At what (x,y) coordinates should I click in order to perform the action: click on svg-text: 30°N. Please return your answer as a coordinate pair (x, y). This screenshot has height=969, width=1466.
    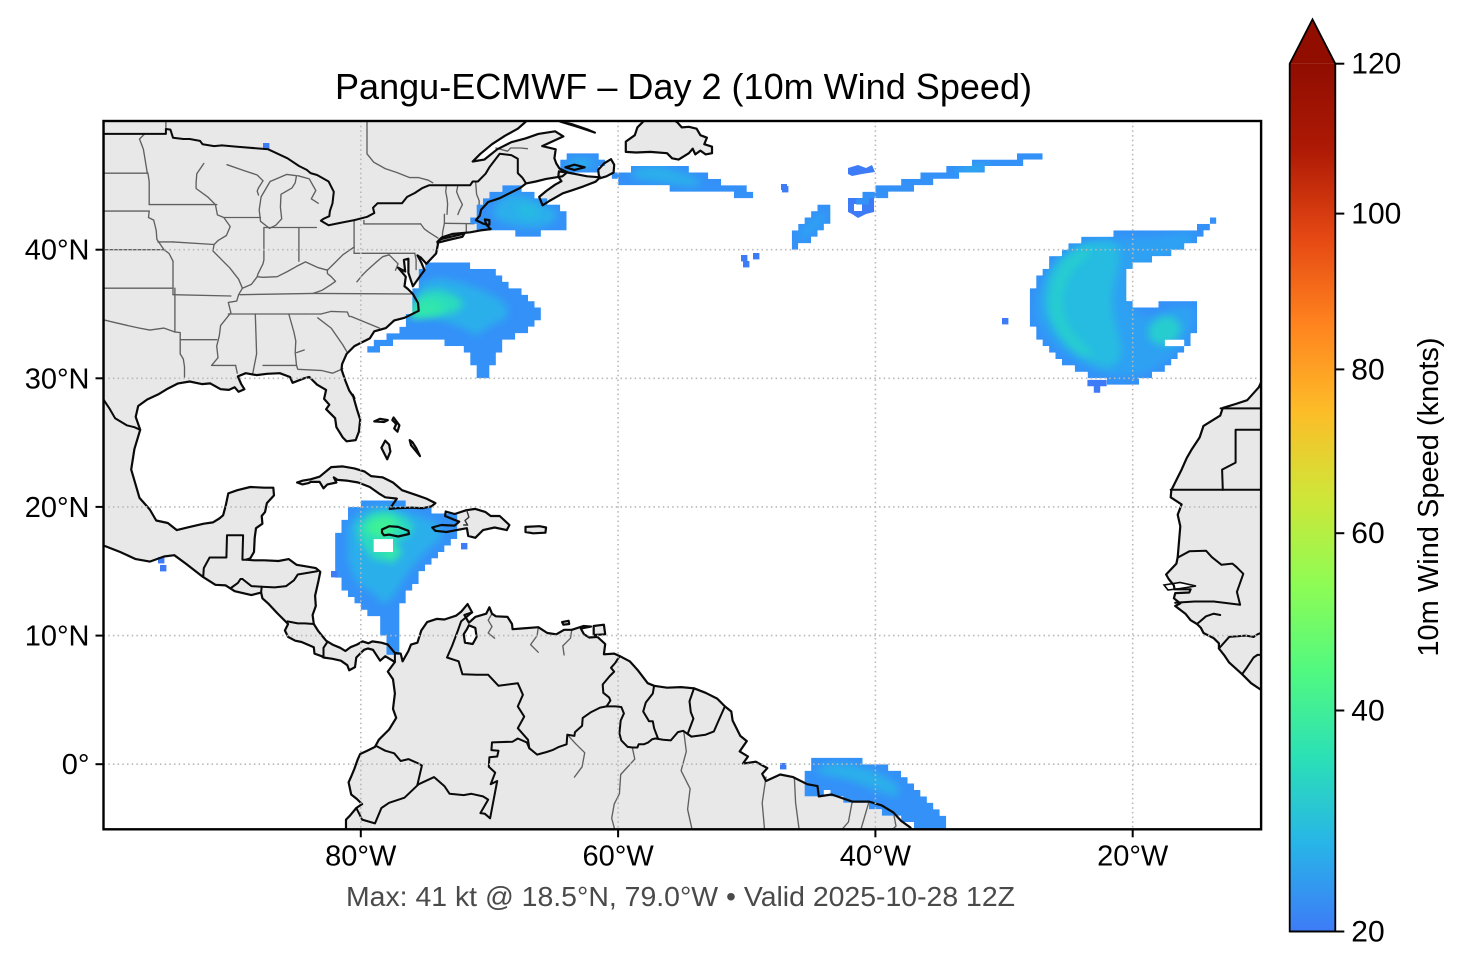
    Looking at the image, I should click on (57, 379).